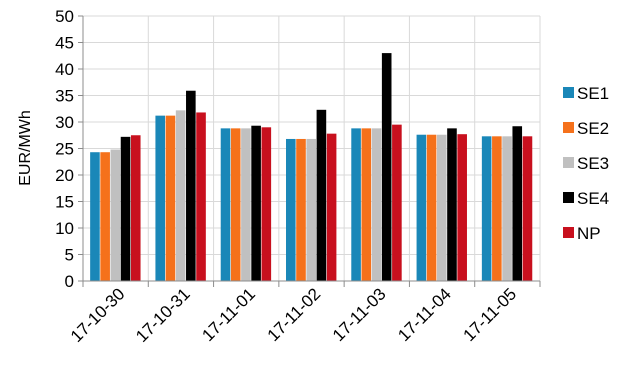 The width and height of the screenshot is (621, 369). Describe the element at coordinates (64, 149) in the screenshot. I see `y-tick-label-5: 25` at that location.